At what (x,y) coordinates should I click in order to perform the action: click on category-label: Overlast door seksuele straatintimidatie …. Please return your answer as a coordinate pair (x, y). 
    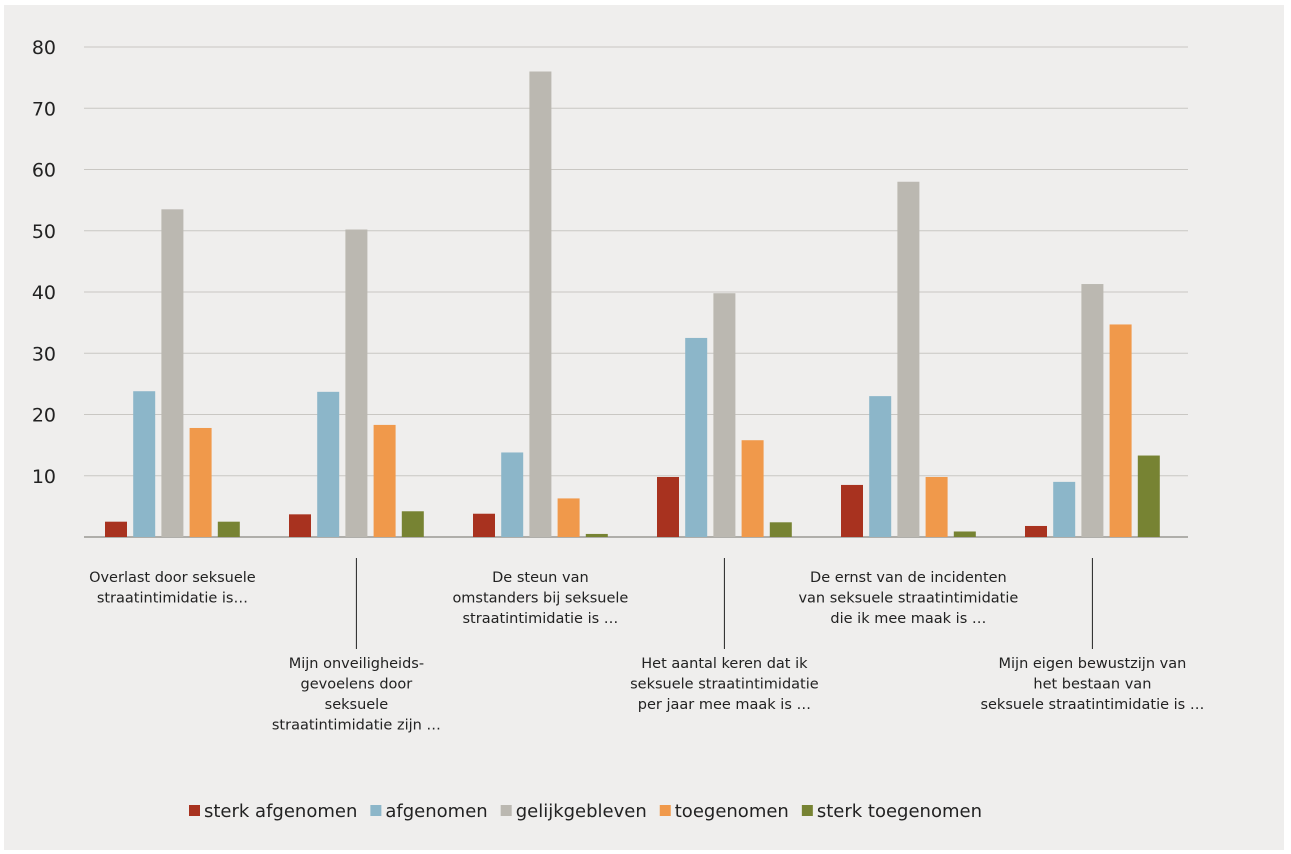
    Looking at the image, I should click on (172, 588).